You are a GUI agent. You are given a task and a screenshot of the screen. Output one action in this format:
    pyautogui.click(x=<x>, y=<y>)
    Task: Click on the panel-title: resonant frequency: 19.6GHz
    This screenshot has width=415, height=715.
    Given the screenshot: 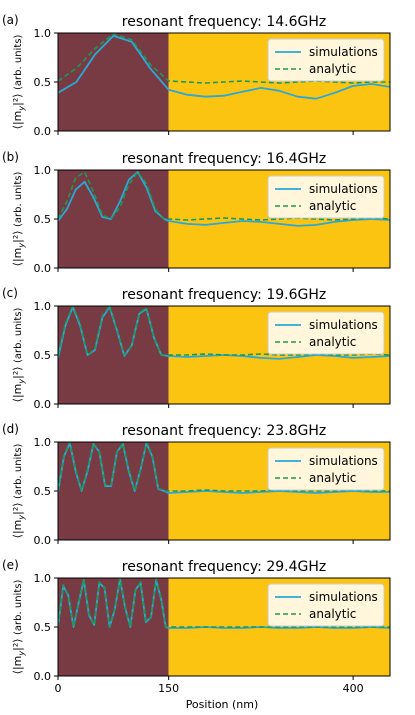 What is the action you would take?
    pyautogui.click(x=224, y=295)
    